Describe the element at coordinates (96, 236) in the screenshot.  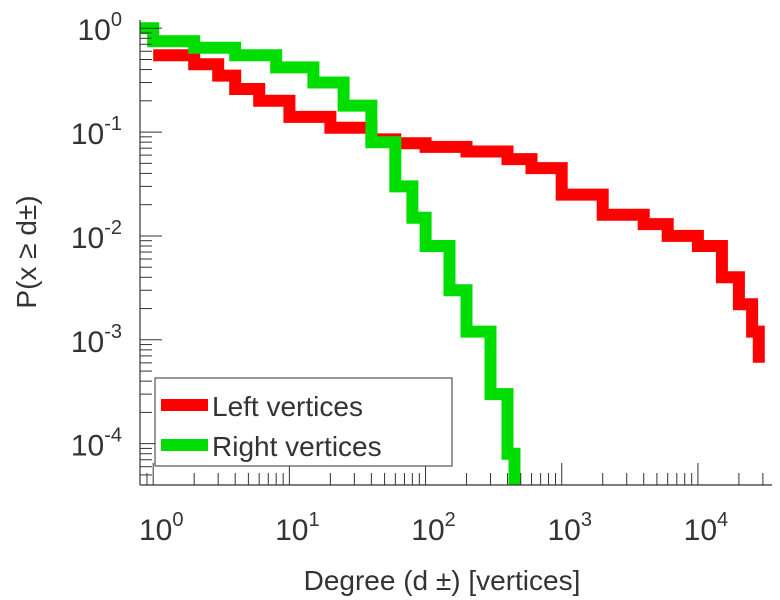
I see `y-tick-label: 10⁻²` at that location.